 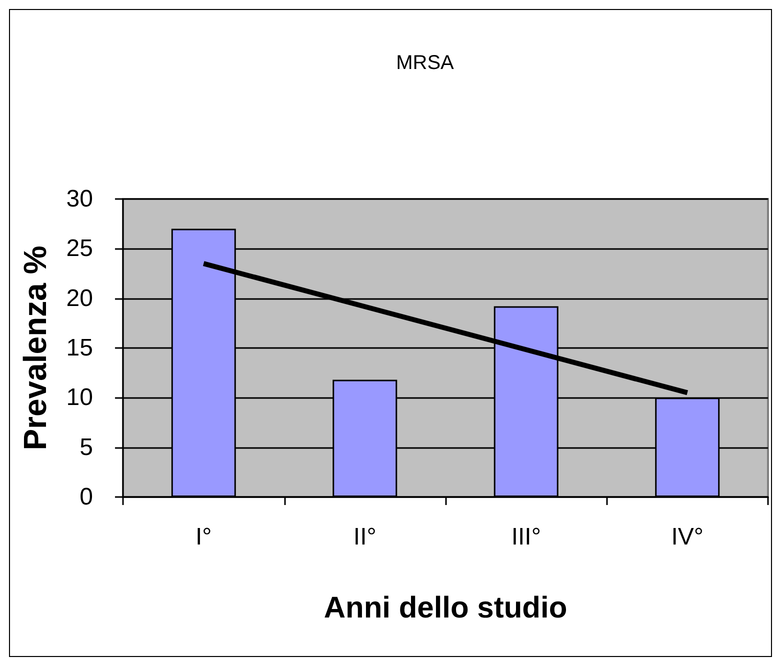 What do you see at coordinates (364, 537) in the screenshot?
I see `x-tick-label: II°` at bounding box center [364, 537].